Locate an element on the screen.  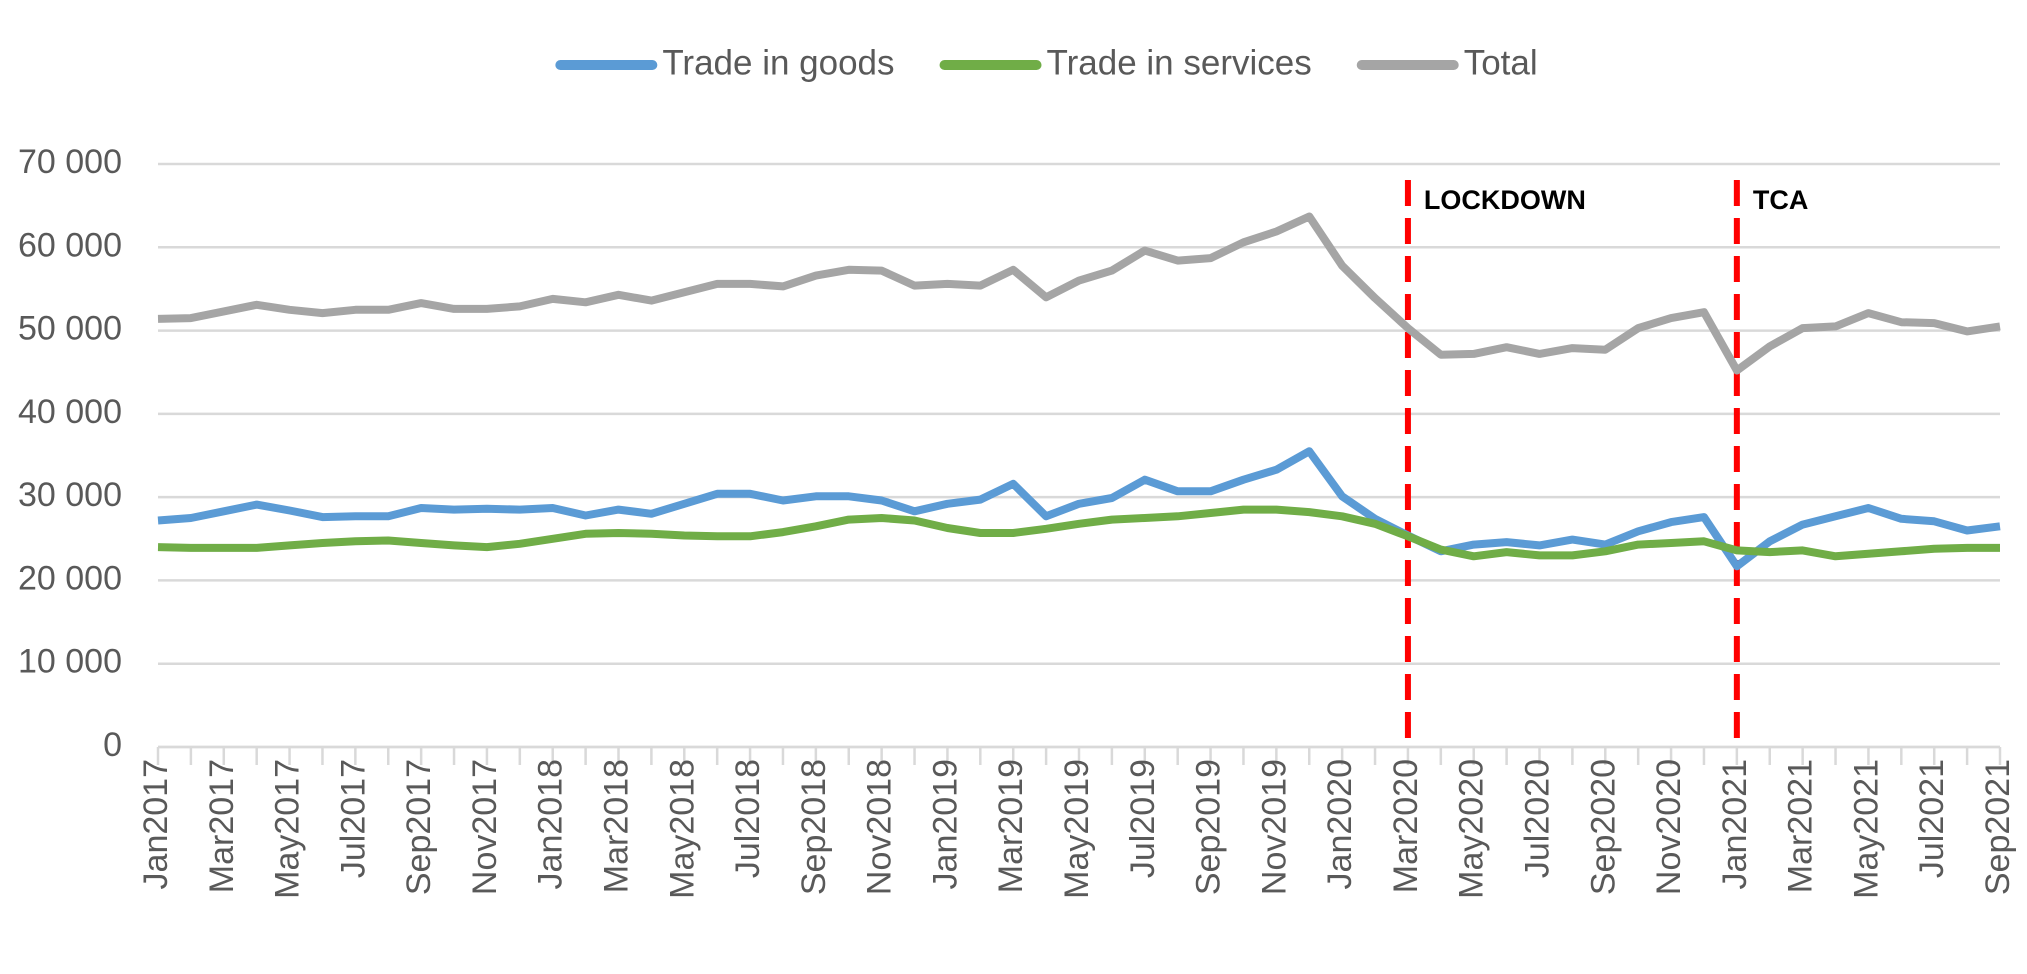
x-tick-label: May2020 is located at coordinates (1472, 829).